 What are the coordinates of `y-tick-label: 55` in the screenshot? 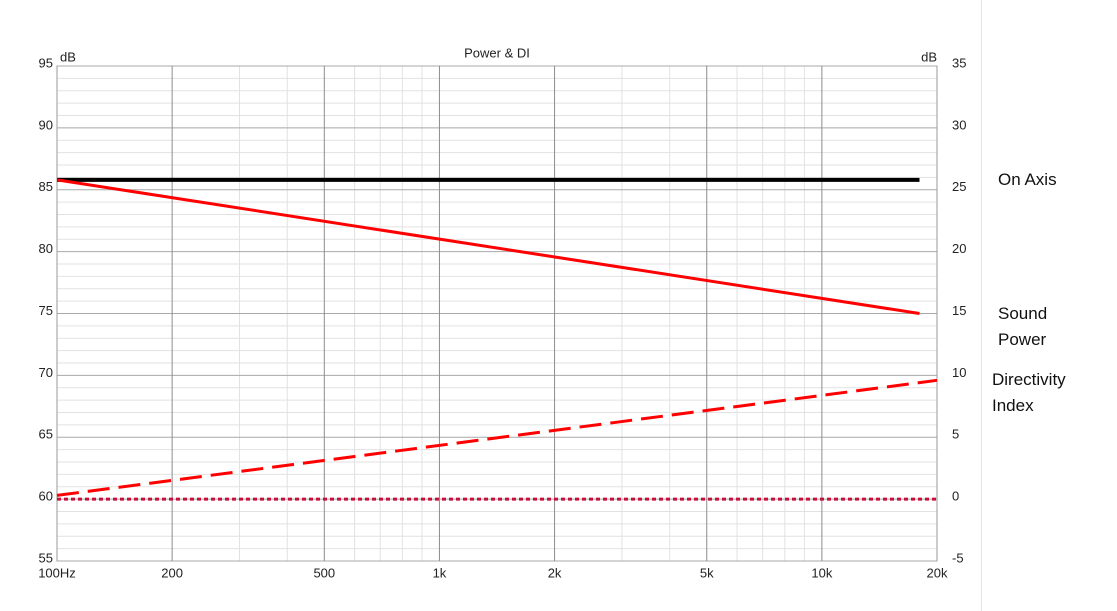 It's located at (46, 557).